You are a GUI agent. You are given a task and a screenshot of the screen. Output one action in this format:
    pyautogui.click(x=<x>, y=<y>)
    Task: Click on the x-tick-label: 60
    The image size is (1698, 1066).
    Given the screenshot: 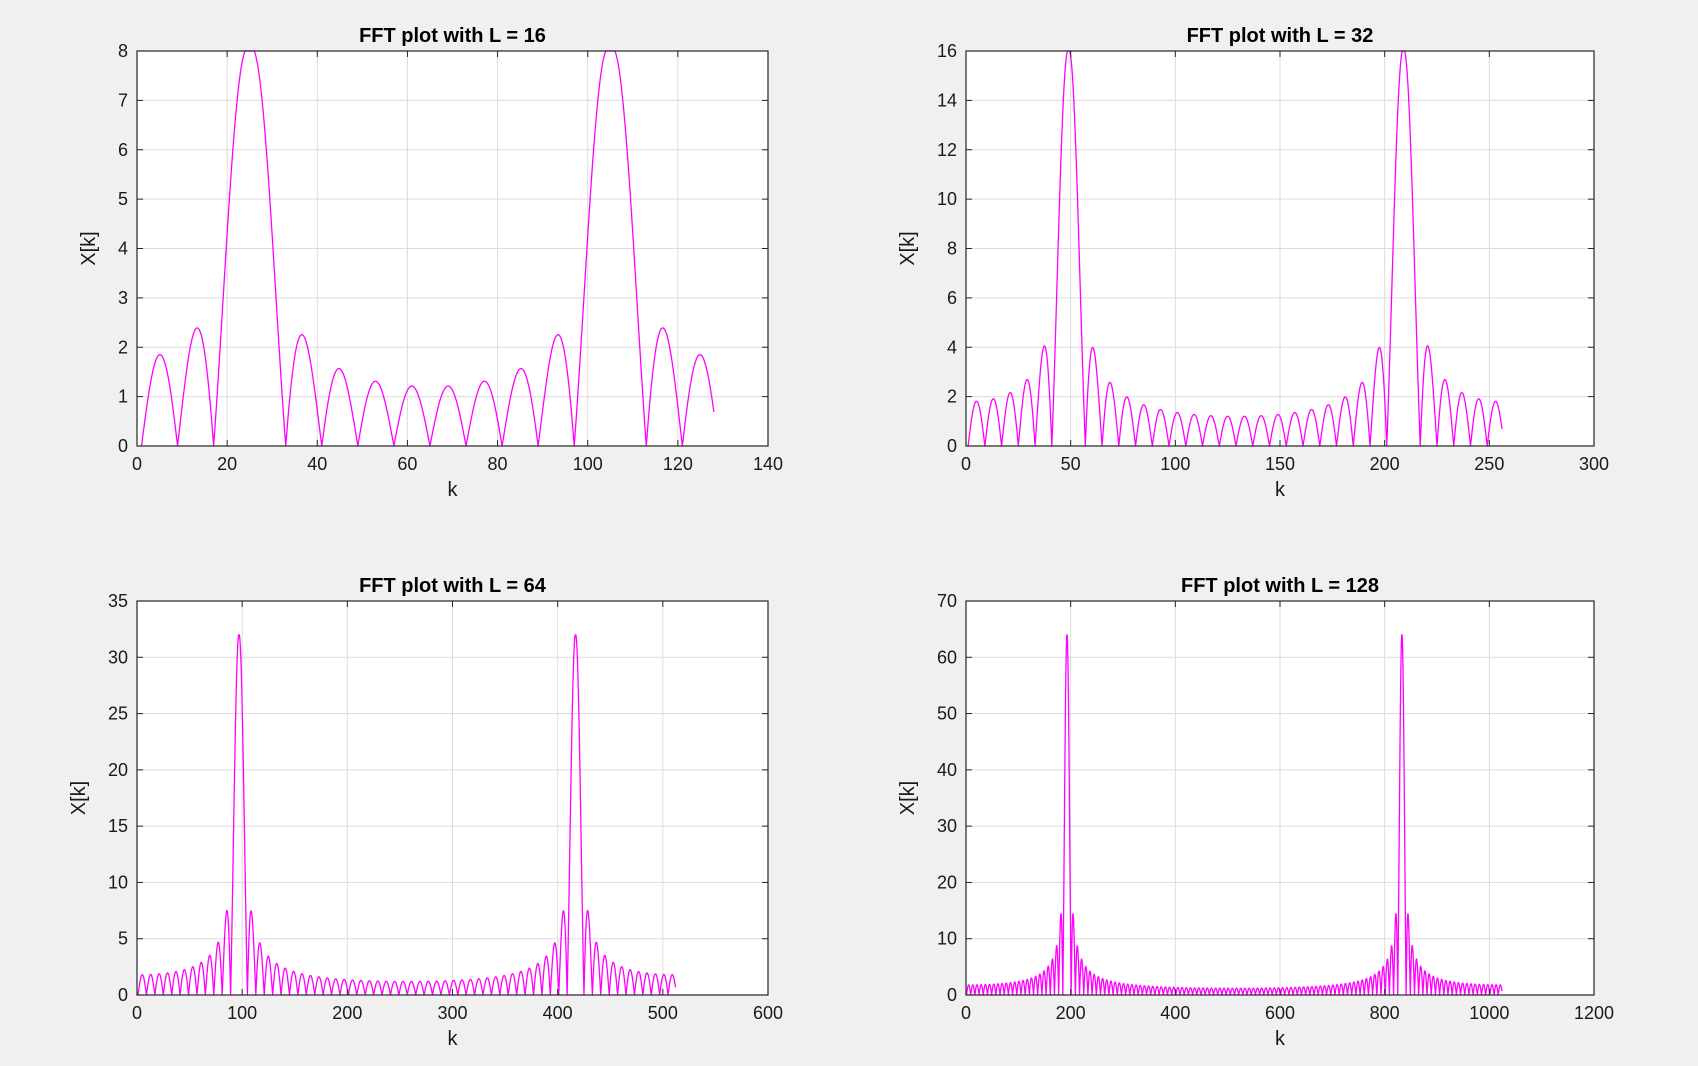 What is the action you would take?
    pyautogui.click(x=407, y=464)
    